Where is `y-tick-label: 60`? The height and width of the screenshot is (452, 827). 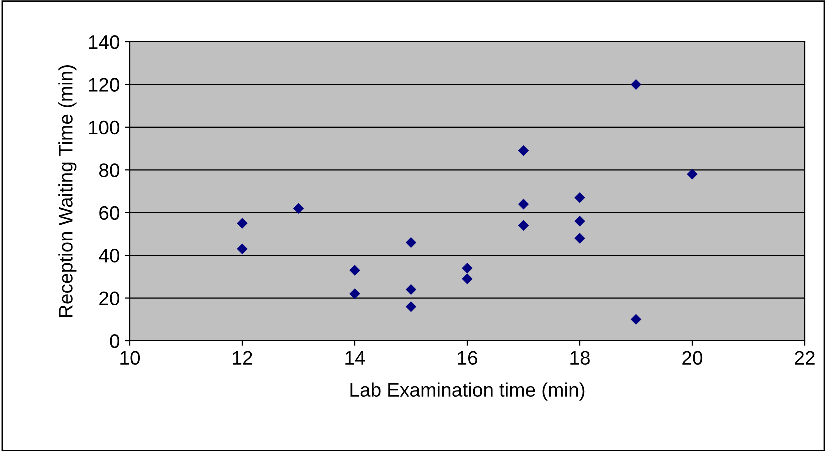
y-tick-label: 60 is located at coordinates (110, 213).